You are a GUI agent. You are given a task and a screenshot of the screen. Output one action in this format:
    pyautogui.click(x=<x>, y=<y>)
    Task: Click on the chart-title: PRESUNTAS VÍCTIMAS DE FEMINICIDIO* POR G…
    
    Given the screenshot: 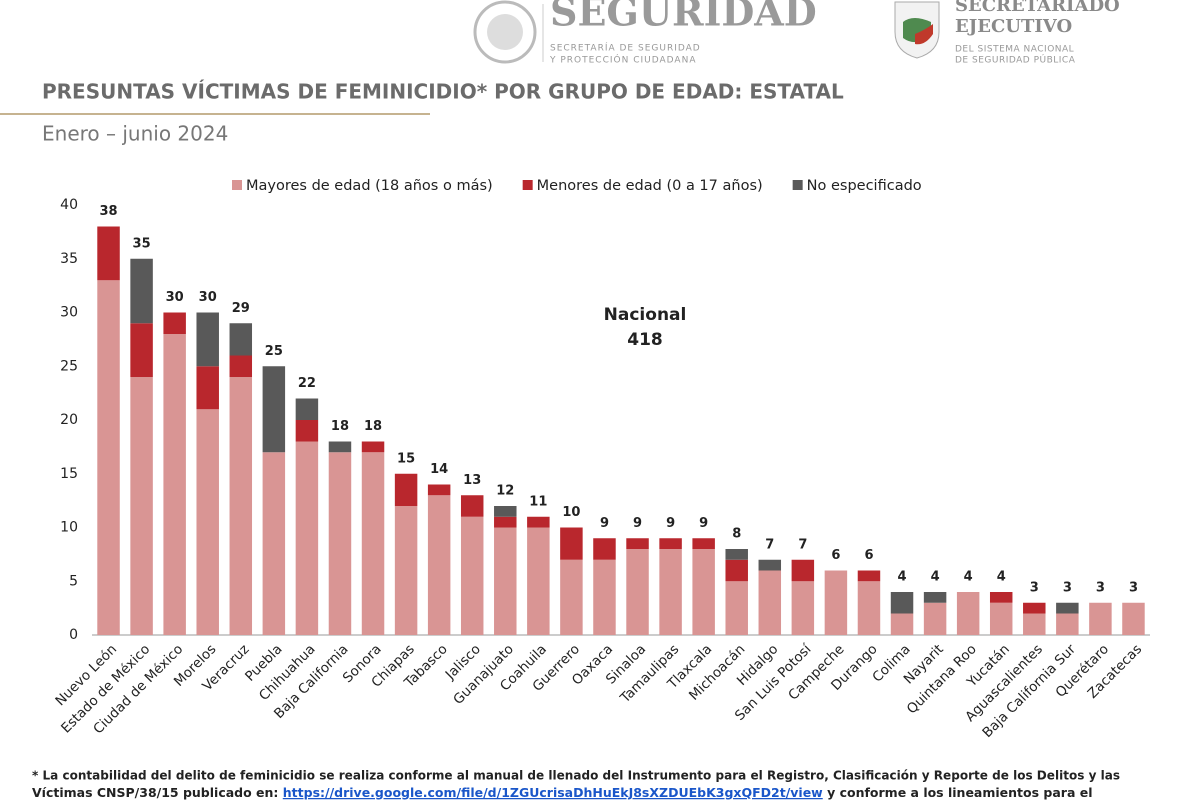 What is the action you would take?
    pyautogui.click(x=443, y=92)
    